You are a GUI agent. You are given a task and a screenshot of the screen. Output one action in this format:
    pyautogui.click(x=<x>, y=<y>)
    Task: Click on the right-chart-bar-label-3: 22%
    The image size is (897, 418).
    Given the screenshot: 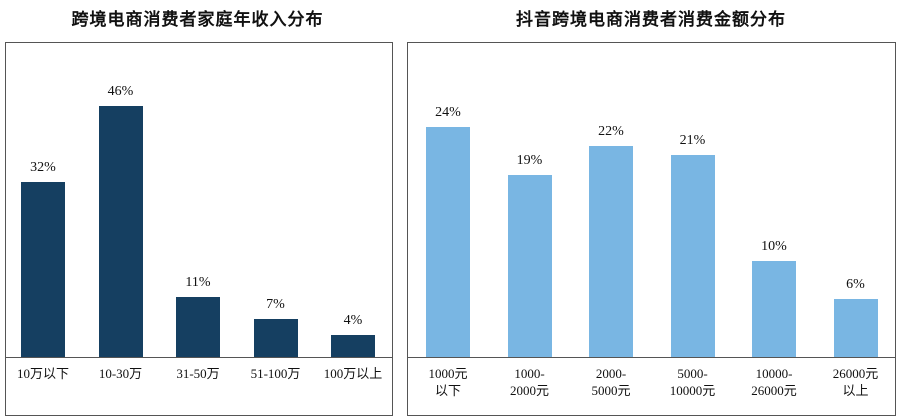 What is the action you would take?
    pyautogui.click(x=611, y=131)
    